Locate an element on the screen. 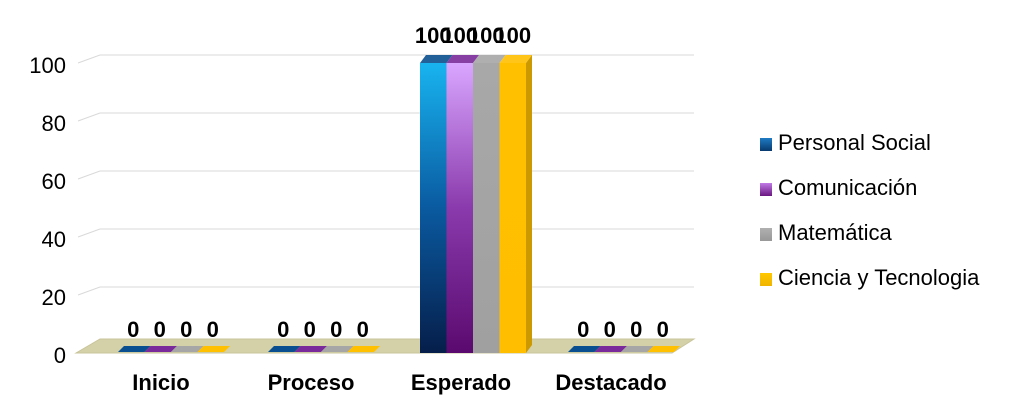  legend-label: Ciencia y Tecnologia is located at coordinates (879, 277).